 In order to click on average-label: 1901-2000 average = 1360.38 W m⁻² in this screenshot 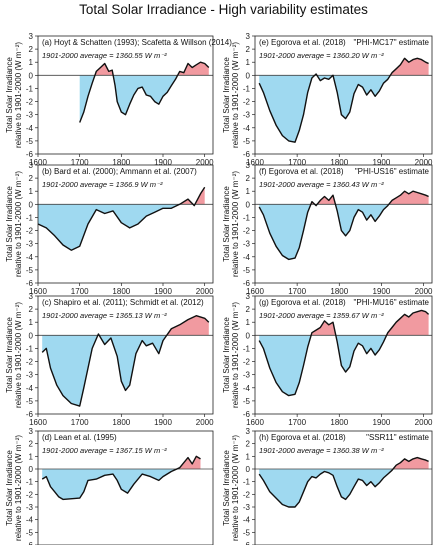, I will do `click(321, 450)`.